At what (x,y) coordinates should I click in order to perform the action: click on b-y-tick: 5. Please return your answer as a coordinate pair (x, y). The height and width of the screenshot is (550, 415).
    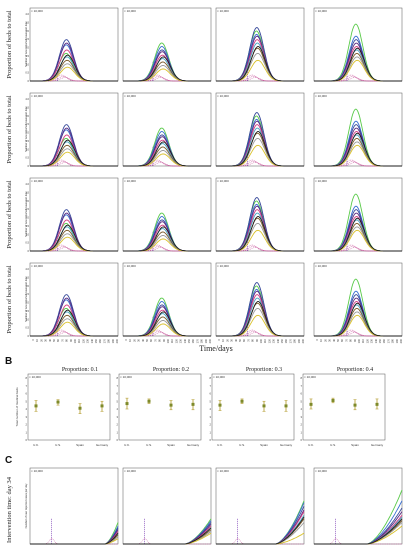
    Looking at the image, I should click on (27, 401).